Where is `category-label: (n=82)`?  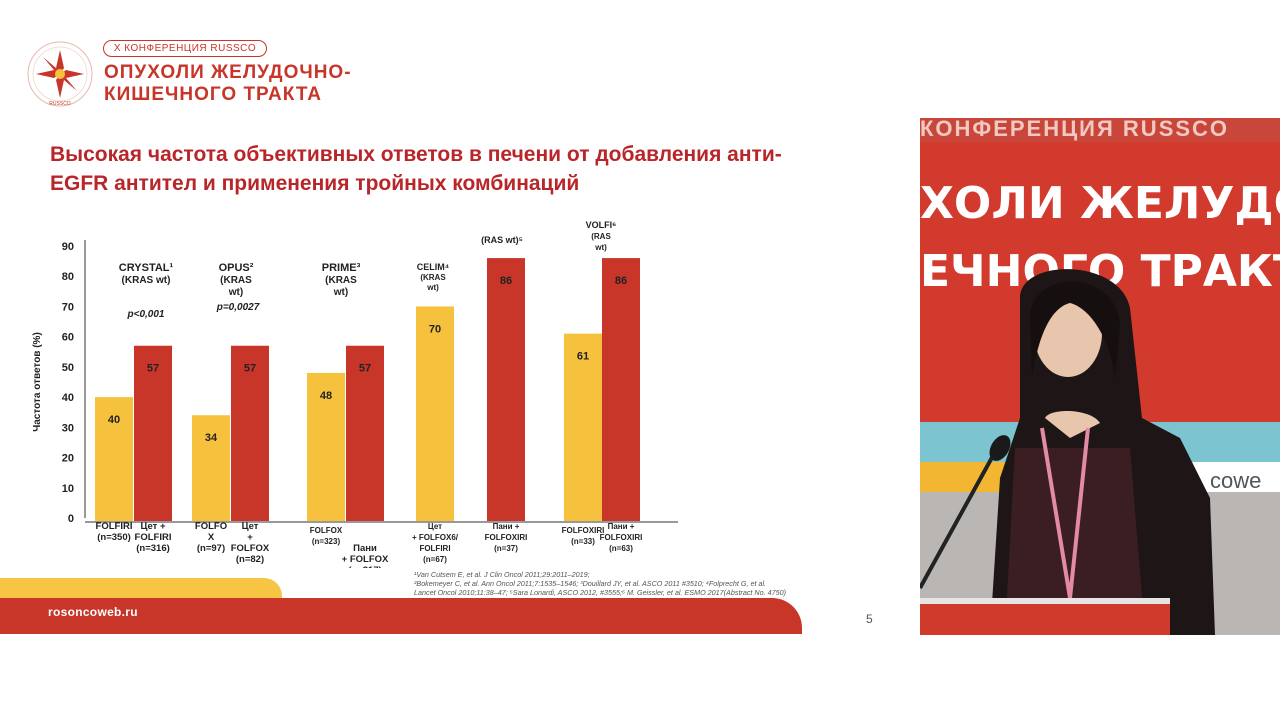
category-label: (n=82) is located at coordinates (250, 559).